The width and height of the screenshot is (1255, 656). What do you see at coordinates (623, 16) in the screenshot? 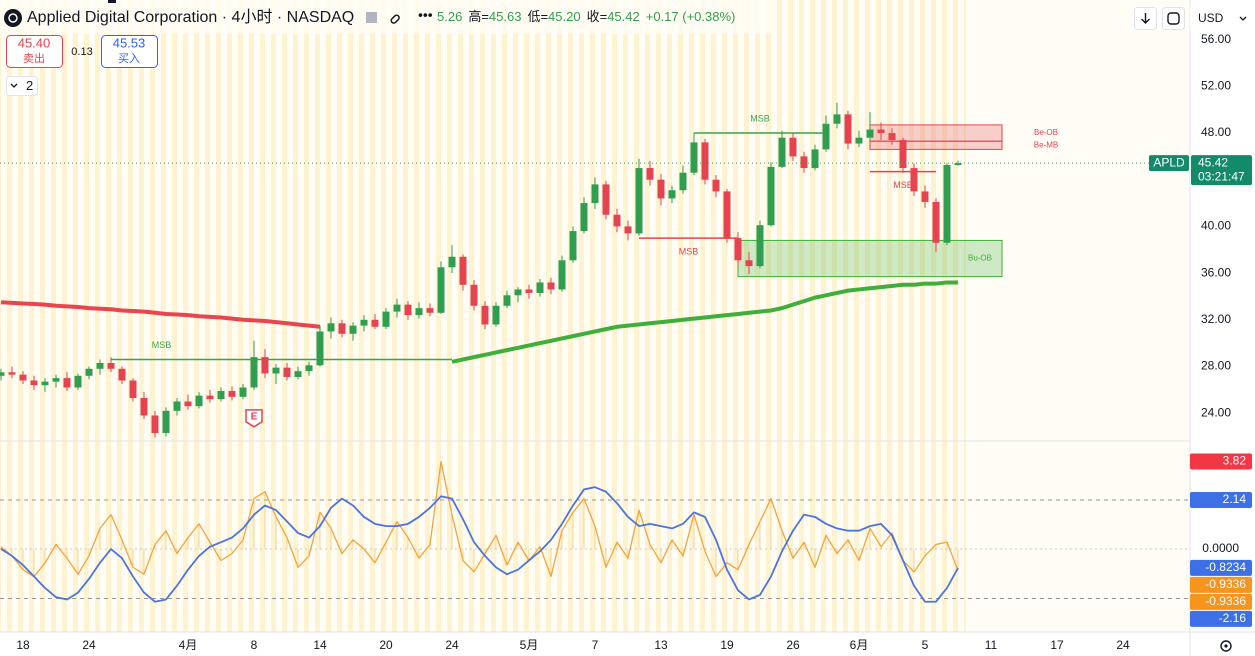
I see `ohlc-value: 45.42` at bounding box center [623, 16].